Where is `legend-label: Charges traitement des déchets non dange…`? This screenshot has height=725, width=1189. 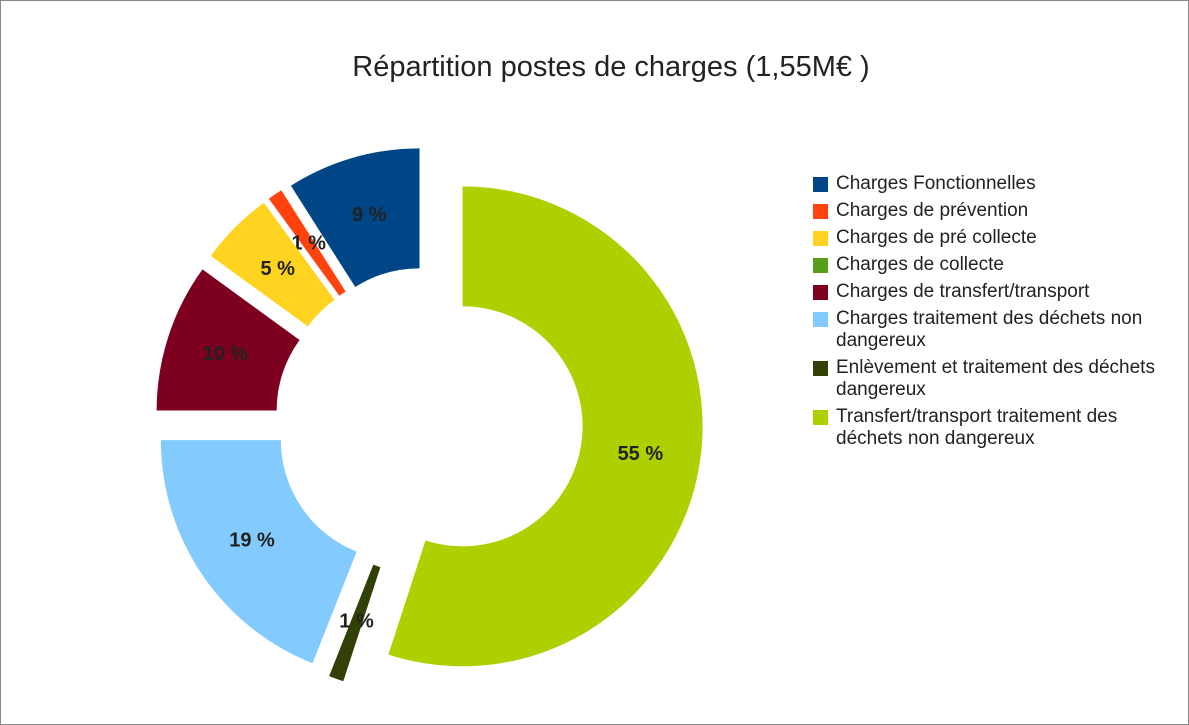 legend-label: Charges traitement des déchets non dange… is located at coordinates (989, 329).